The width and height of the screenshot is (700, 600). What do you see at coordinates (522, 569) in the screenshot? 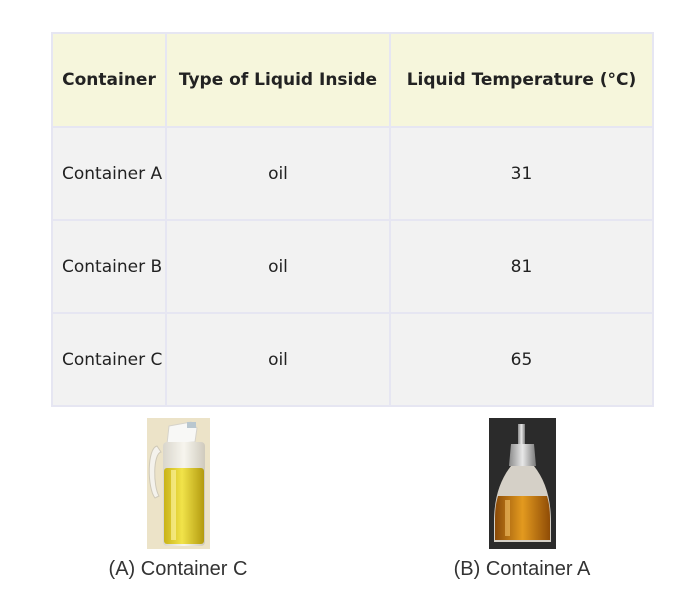
I see `figure-b-caption: (B) Container A` at bounding box center [522, 569].